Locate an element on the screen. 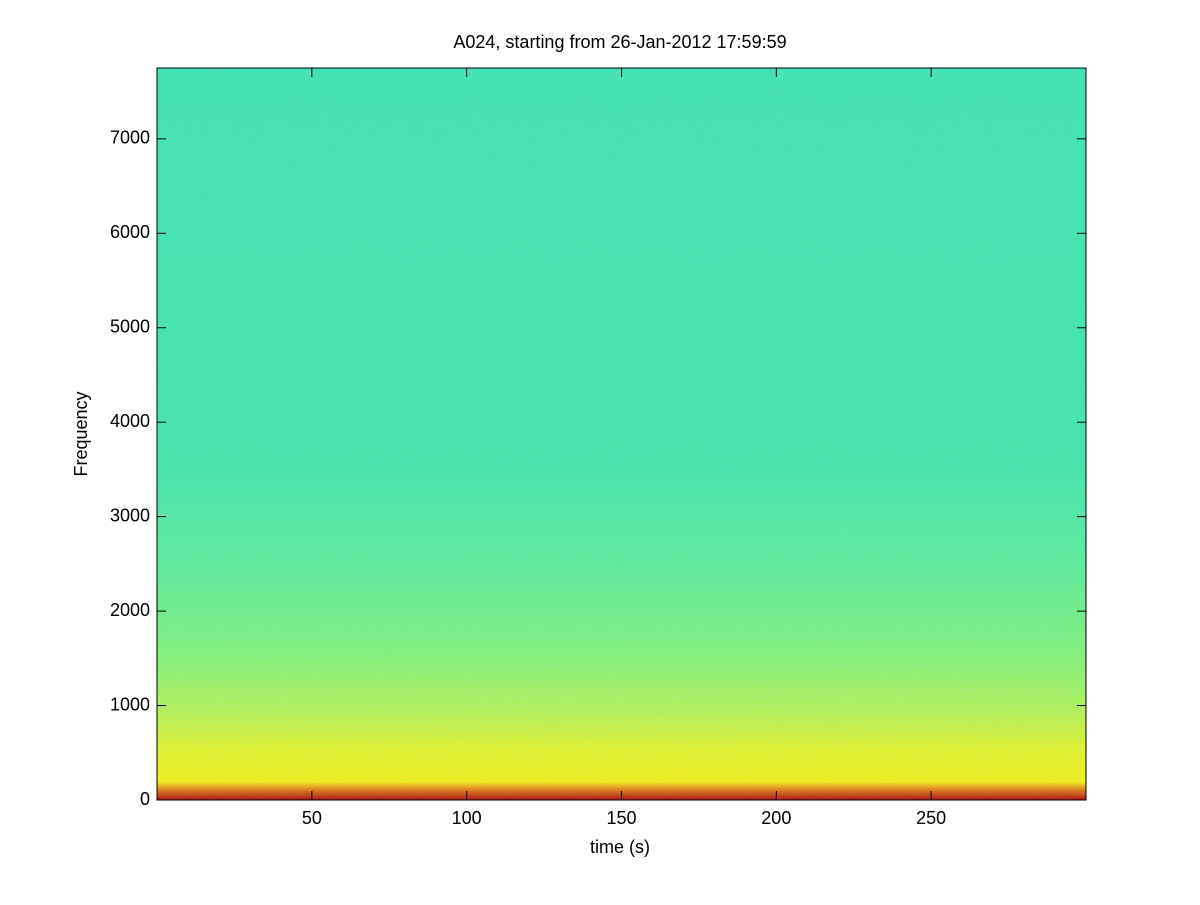  y-tick-label: 3000 is located at coordinates (130, 515).